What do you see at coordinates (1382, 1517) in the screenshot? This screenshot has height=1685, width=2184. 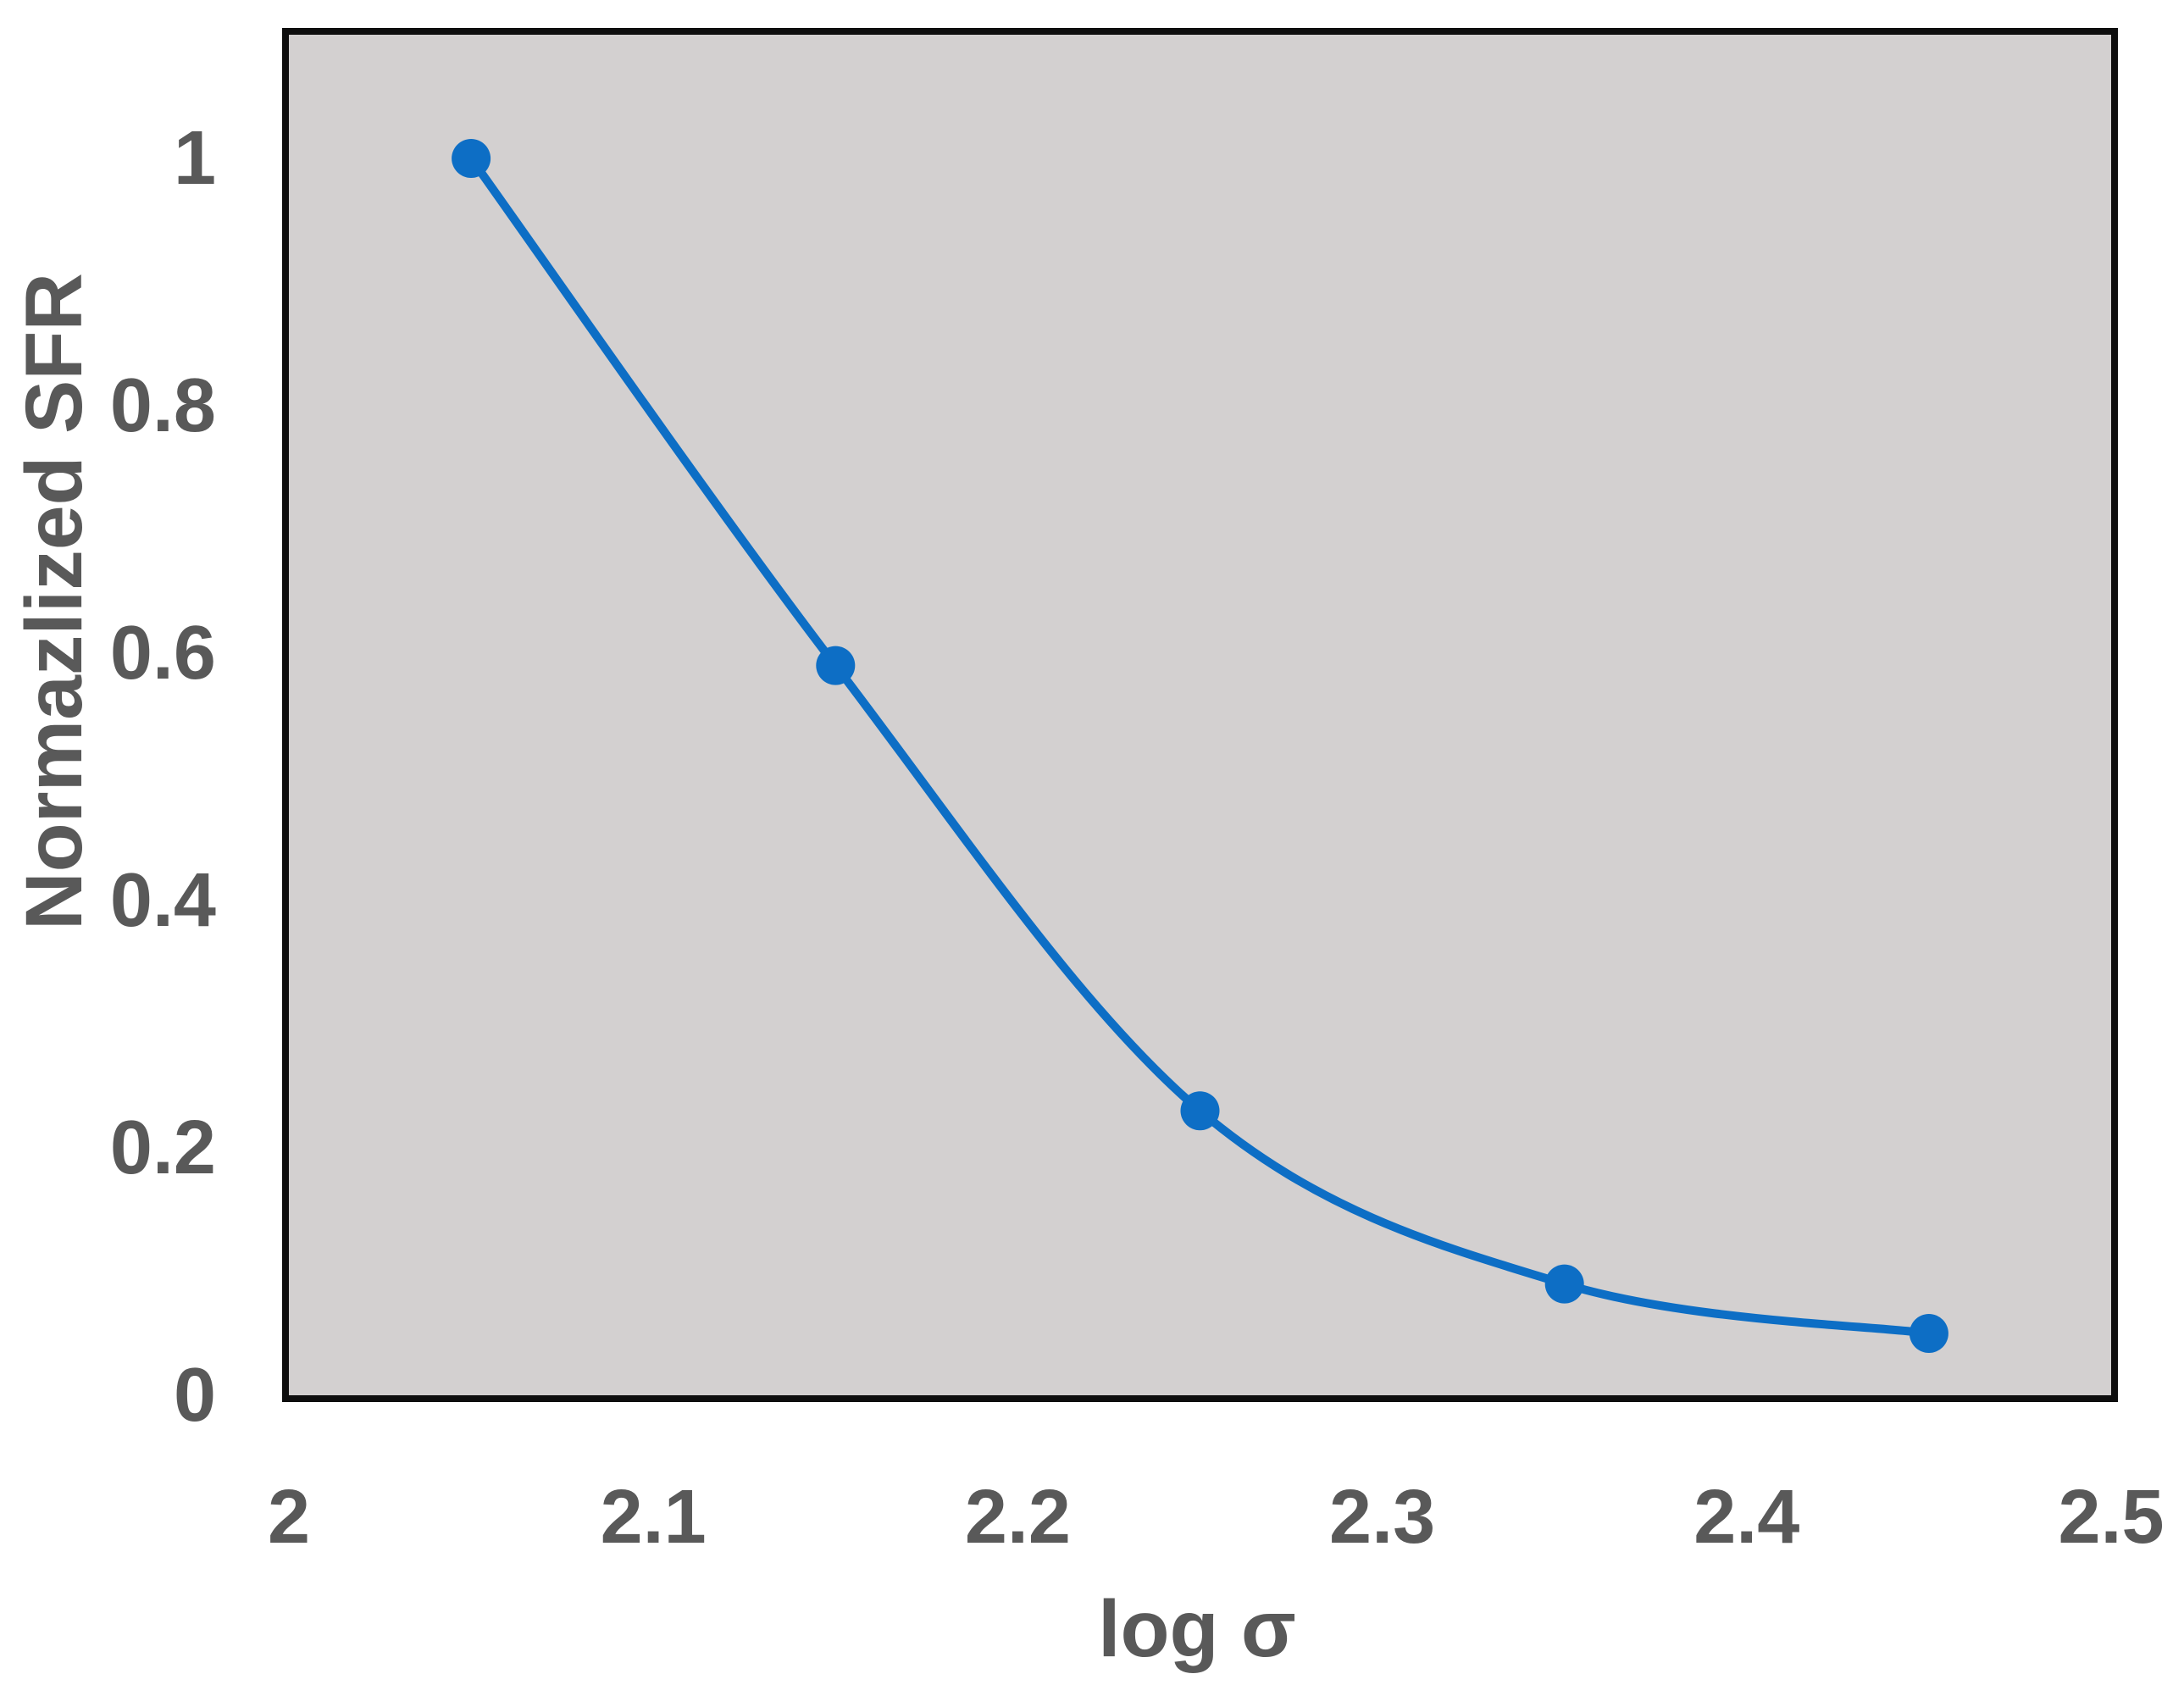 I see `x-tick-label: 2.3` at bounding box center [1382, 1517].